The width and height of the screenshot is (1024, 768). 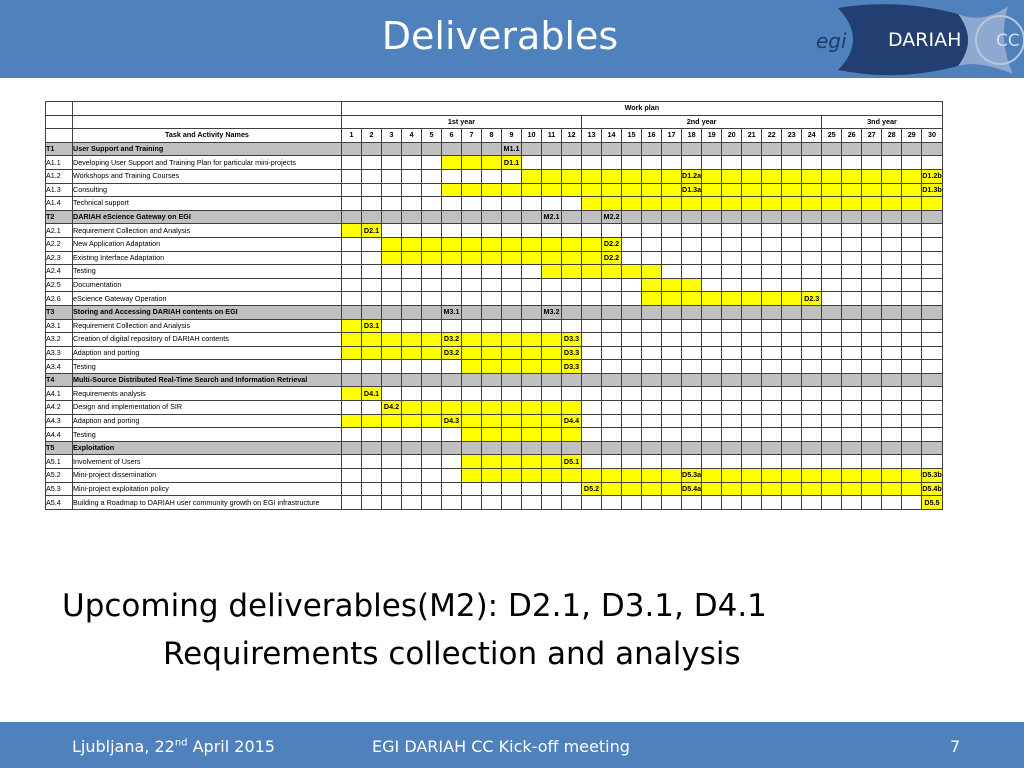 What do you see at coordinates (59, 135) in the screenshot?
I see `empty-cell` at bounding box center [59, 135].